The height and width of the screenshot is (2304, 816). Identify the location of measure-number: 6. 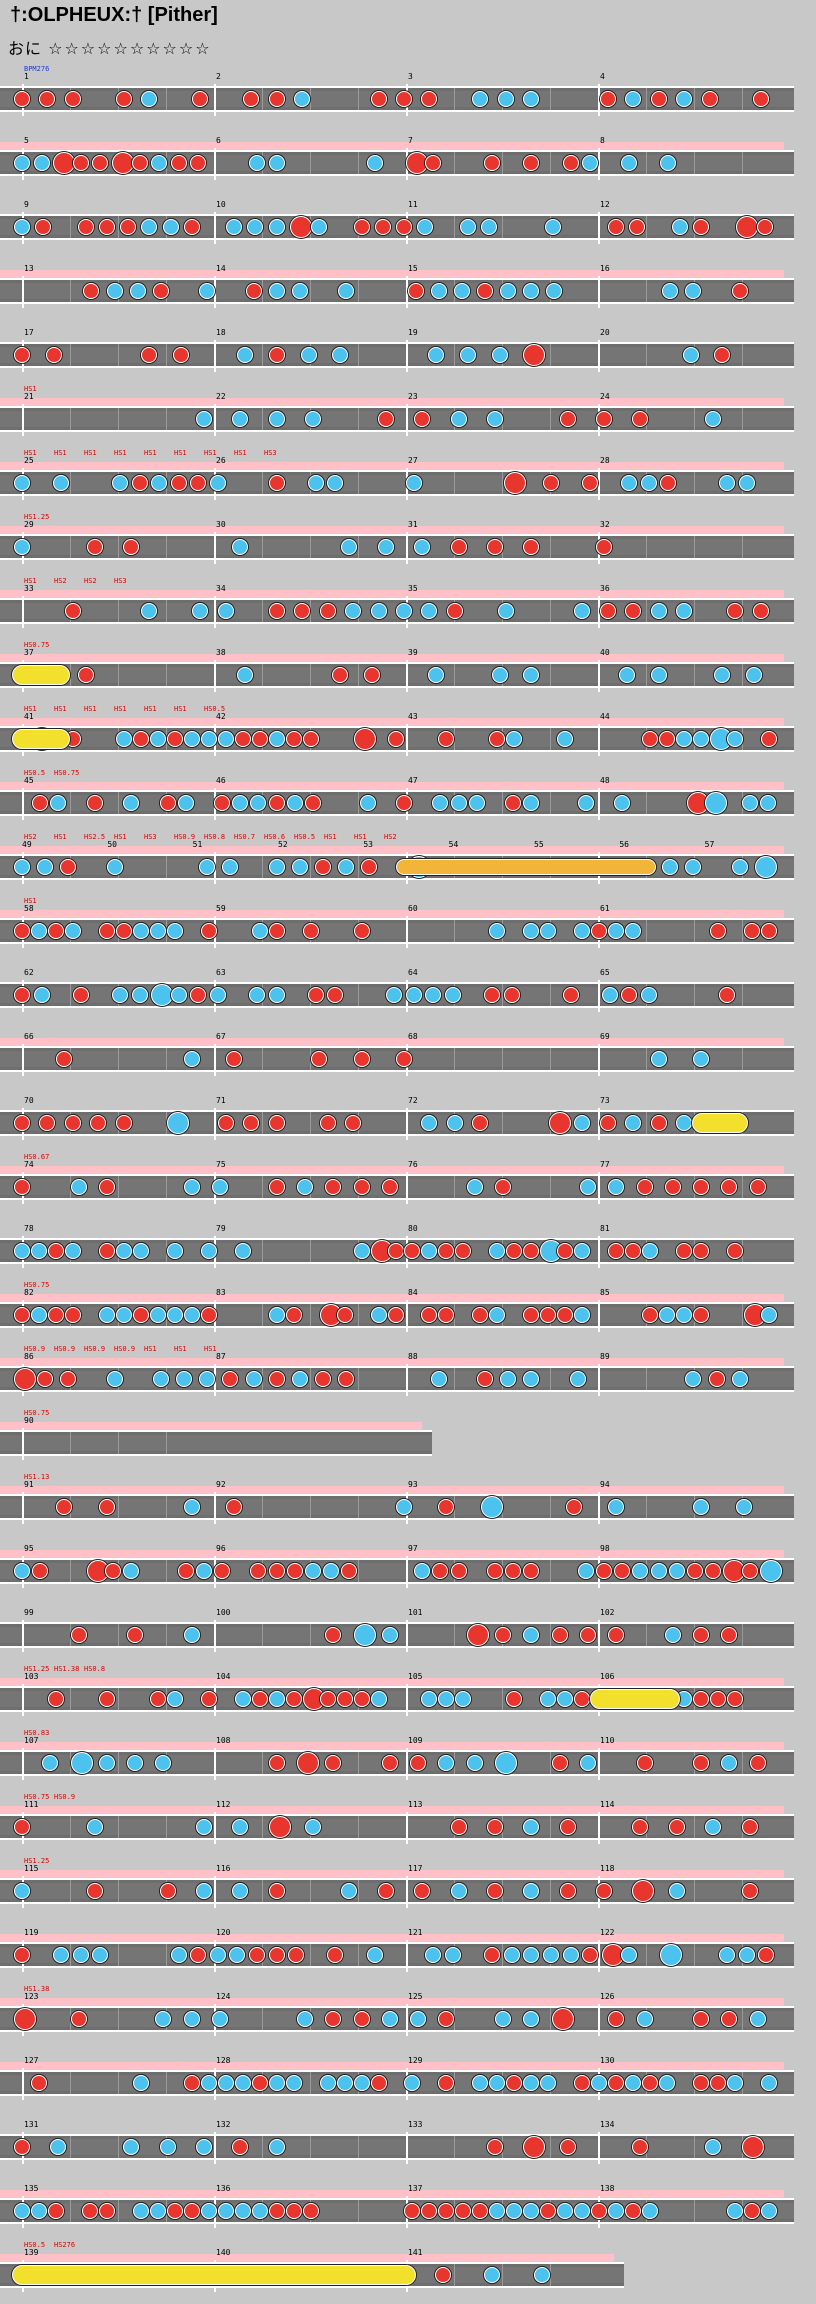
(218, 140).